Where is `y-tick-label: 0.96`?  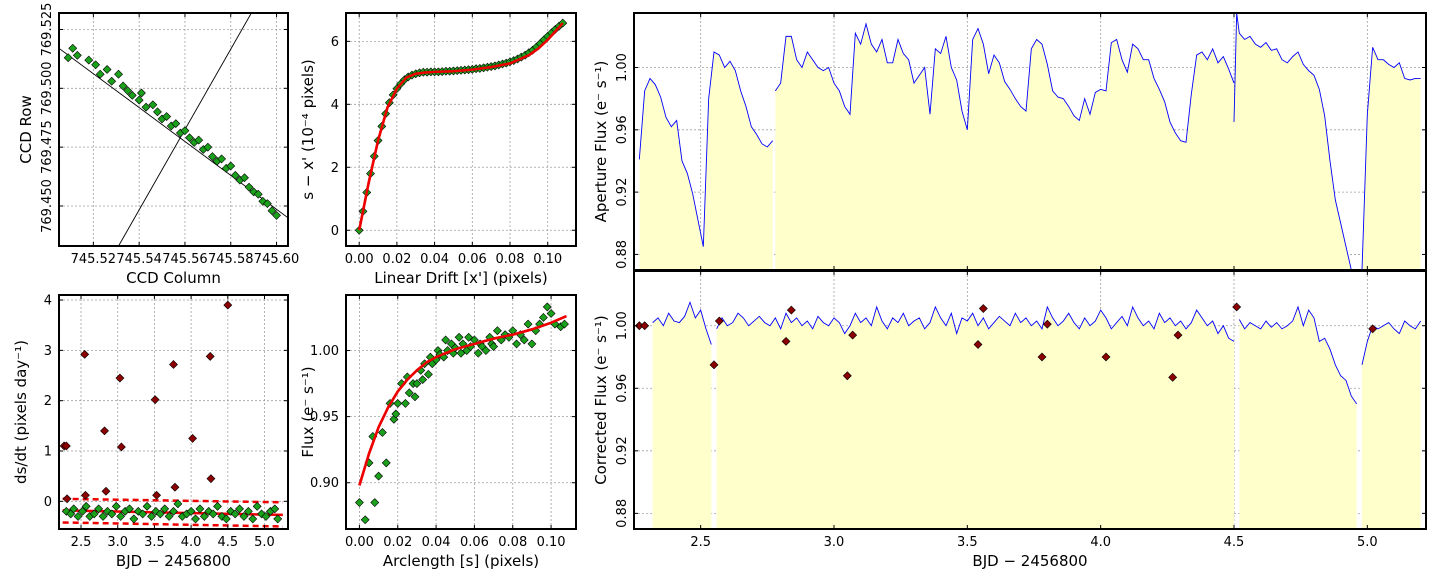 y-tick-label: 0.96 is located at coordinates (622, 129).